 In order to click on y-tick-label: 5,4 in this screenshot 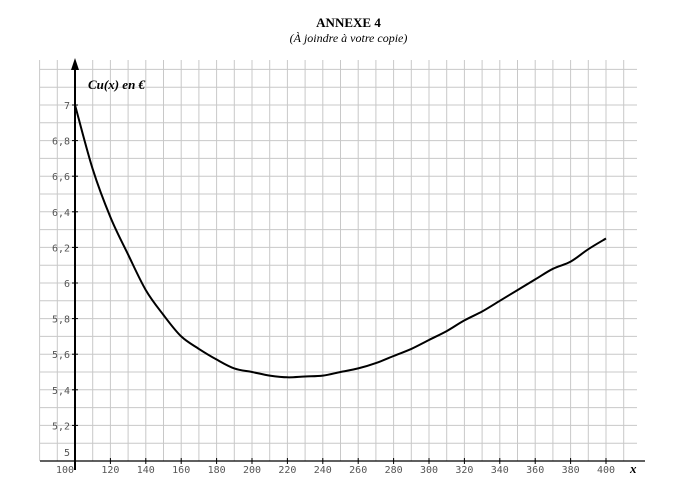, I will do `click(61, 391)`.